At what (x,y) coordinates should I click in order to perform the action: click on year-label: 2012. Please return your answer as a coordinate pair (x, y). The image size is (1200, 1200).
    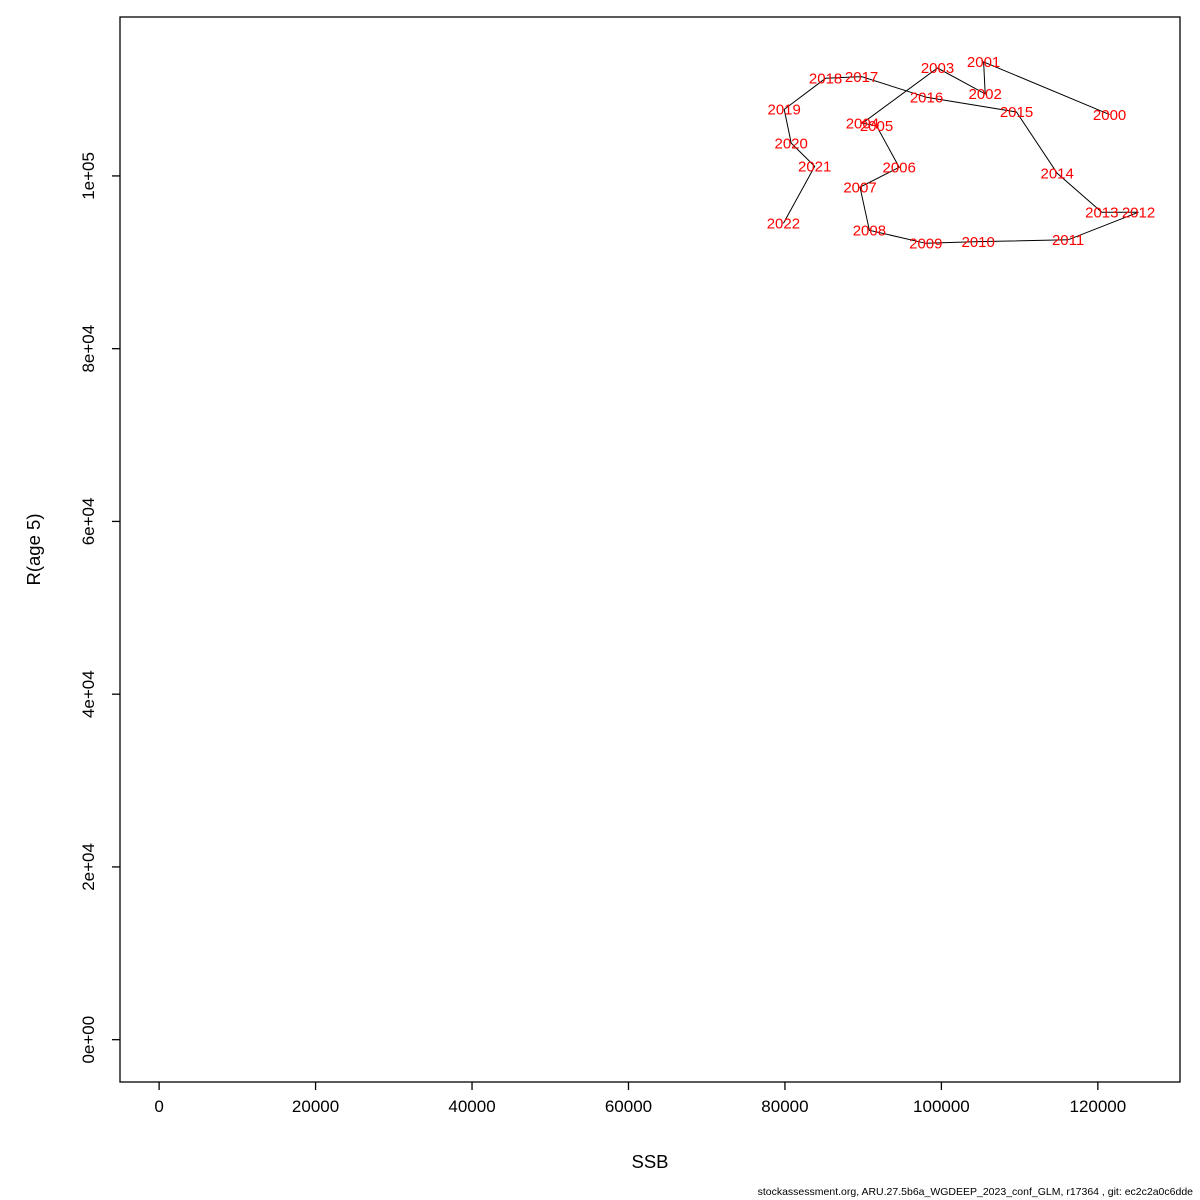
    Looking at the image, I should click on (1138, 212).